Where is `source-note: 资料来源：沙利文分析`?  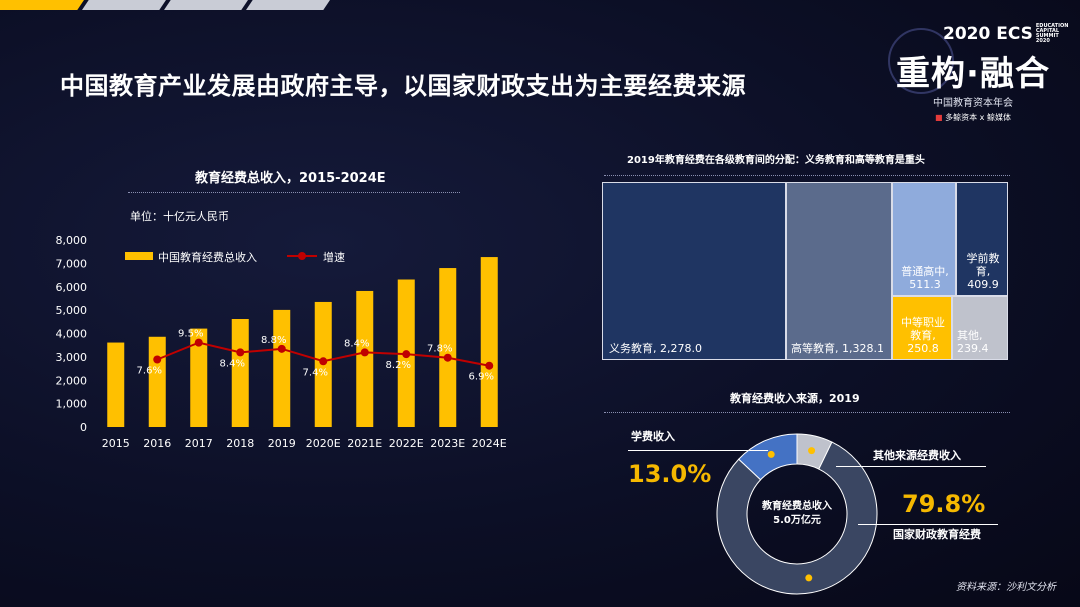 source-note: 资料来源：沙利文分析 is located at coordinates (1006, 587).